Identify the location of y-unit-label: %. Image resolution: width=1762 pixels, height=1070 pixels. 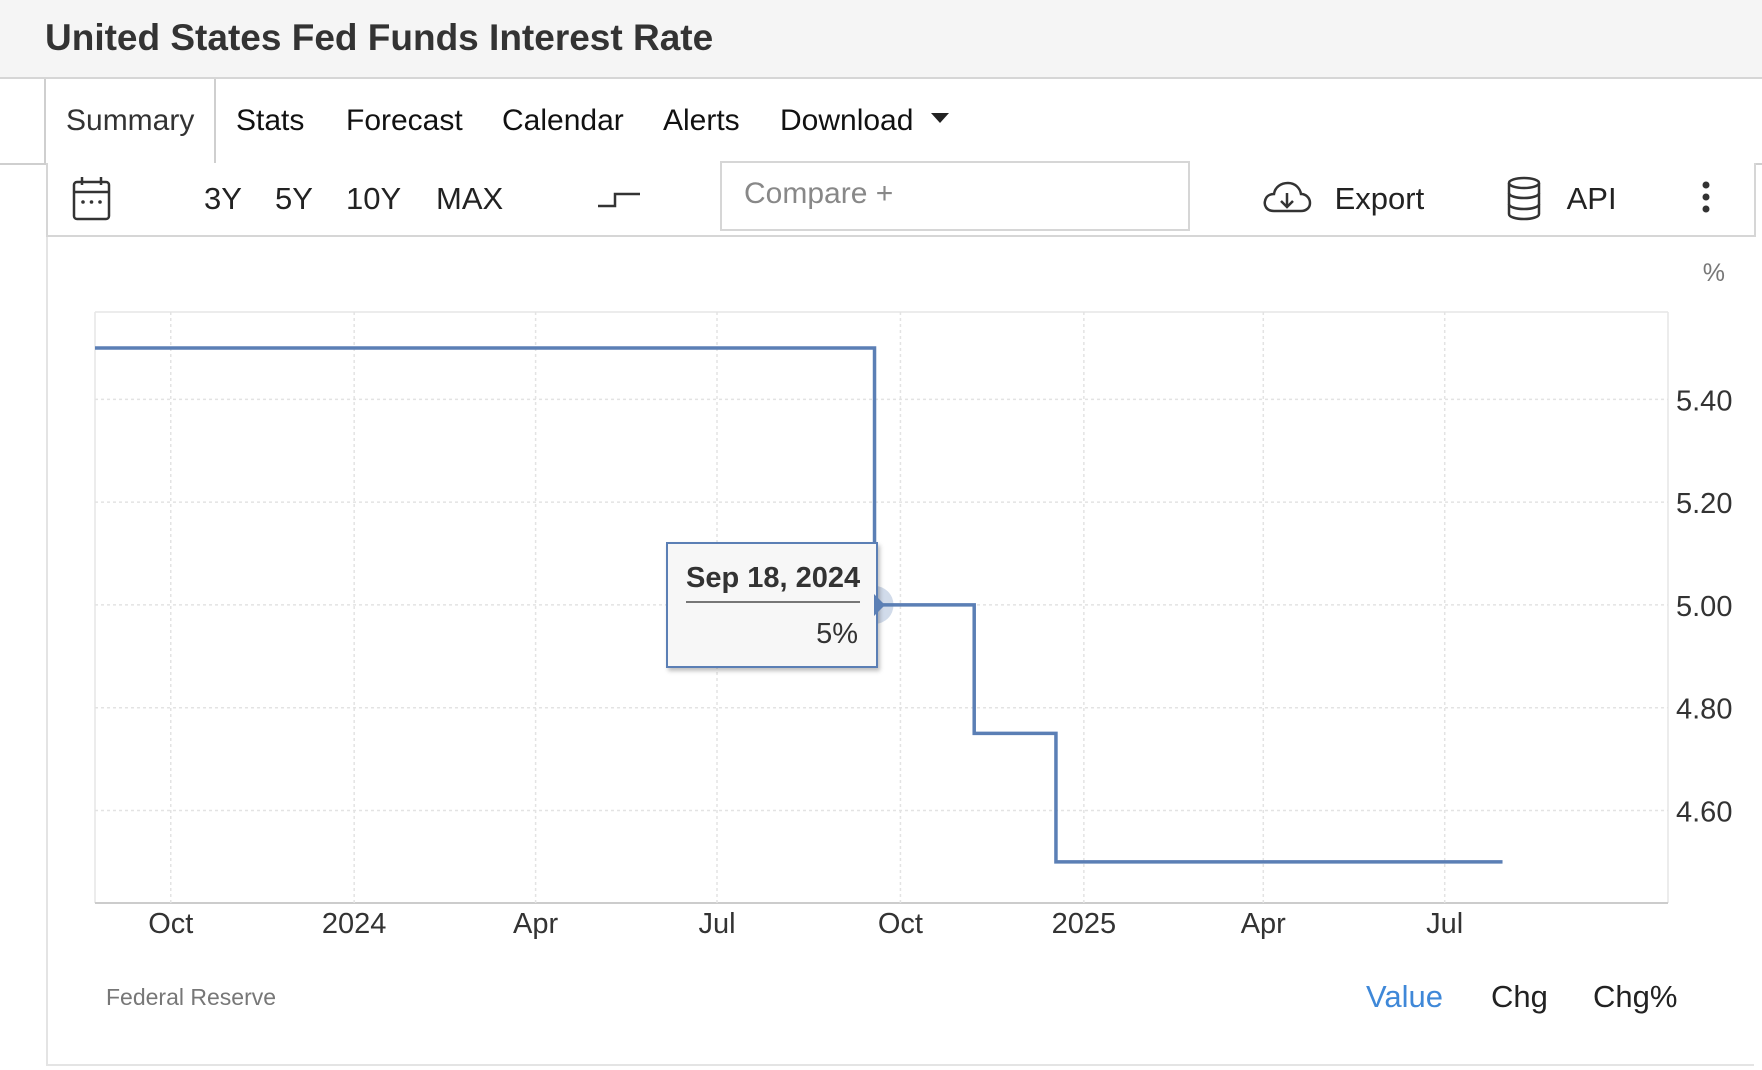
(1714, 273).